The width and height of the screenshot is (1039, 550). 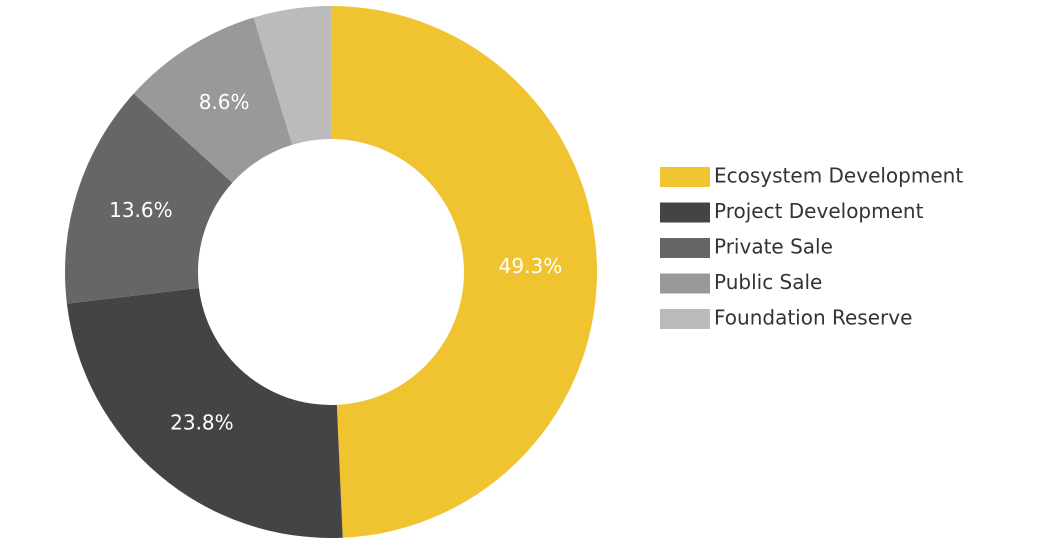 What do you see at coordinates (773, 247) in the screenshot?
I see `legend-label: Private Sale` at bounding box center [773, 247].